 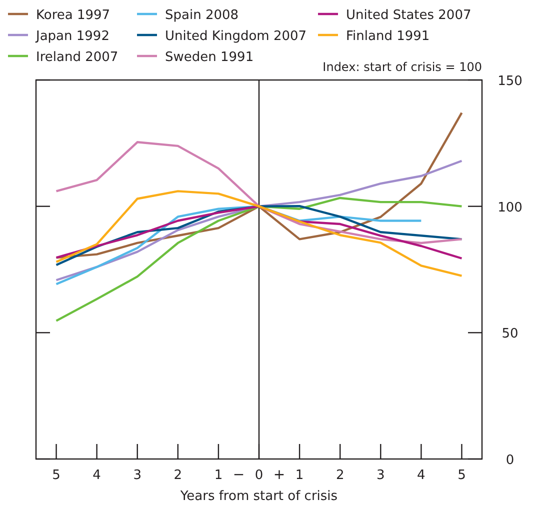 I want to click on x-axis-title: Years from start of crisis, so click(x=258, y=496).